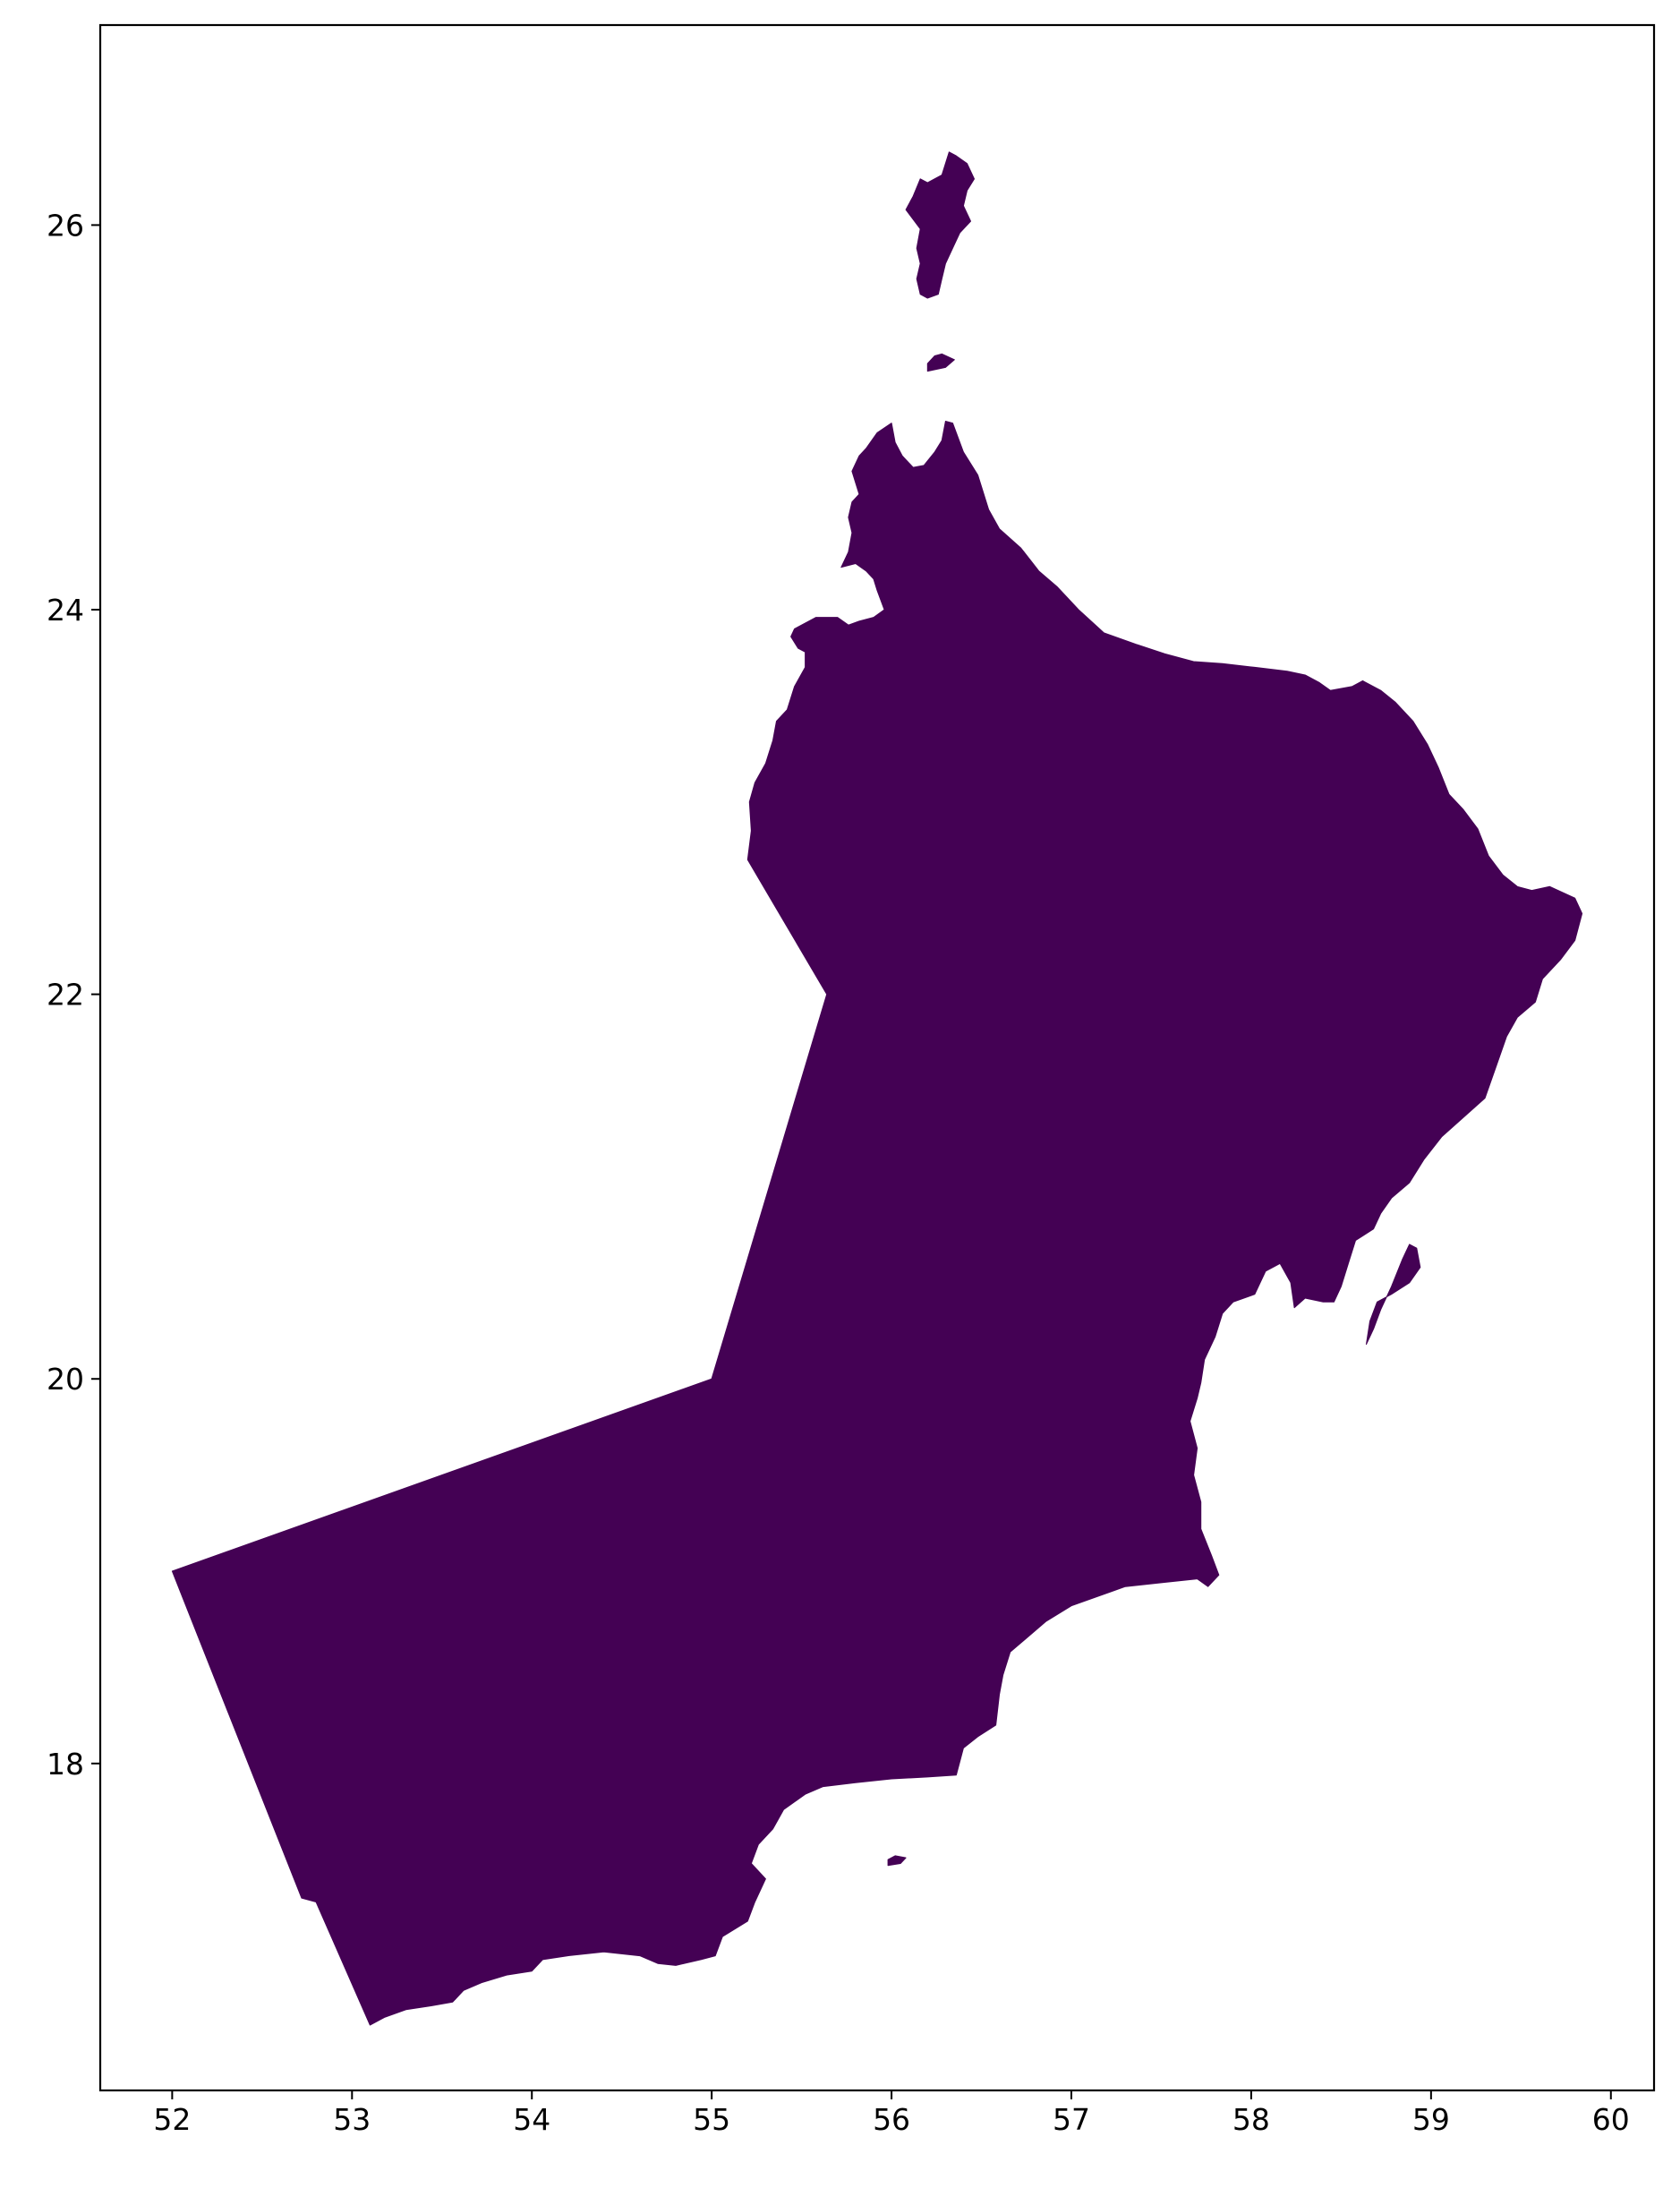 Image resolution: width=1680 pixels, height=2188 pixels. What do you see at coordinates (1071, 2120) in the screenshot?
I see `x-tick-label: 57` at bounding box center [1071, 2120].